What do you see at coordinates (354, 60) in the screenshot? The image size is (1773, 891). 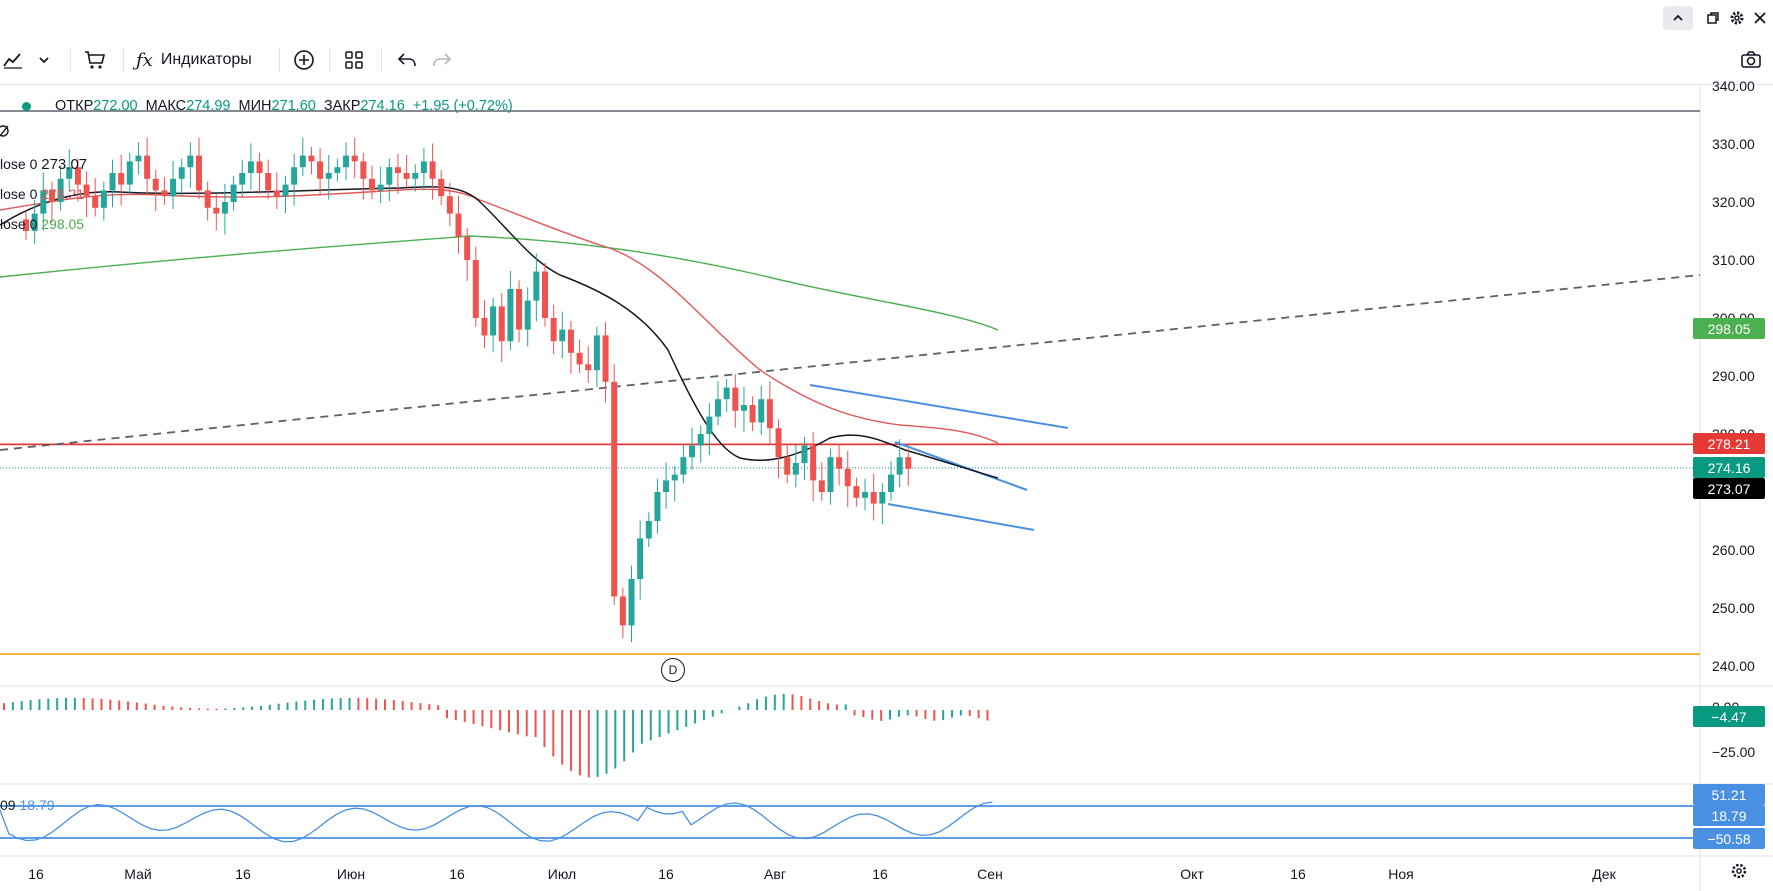 I see `layout-grid-icon` at bounding box center [354, 60].